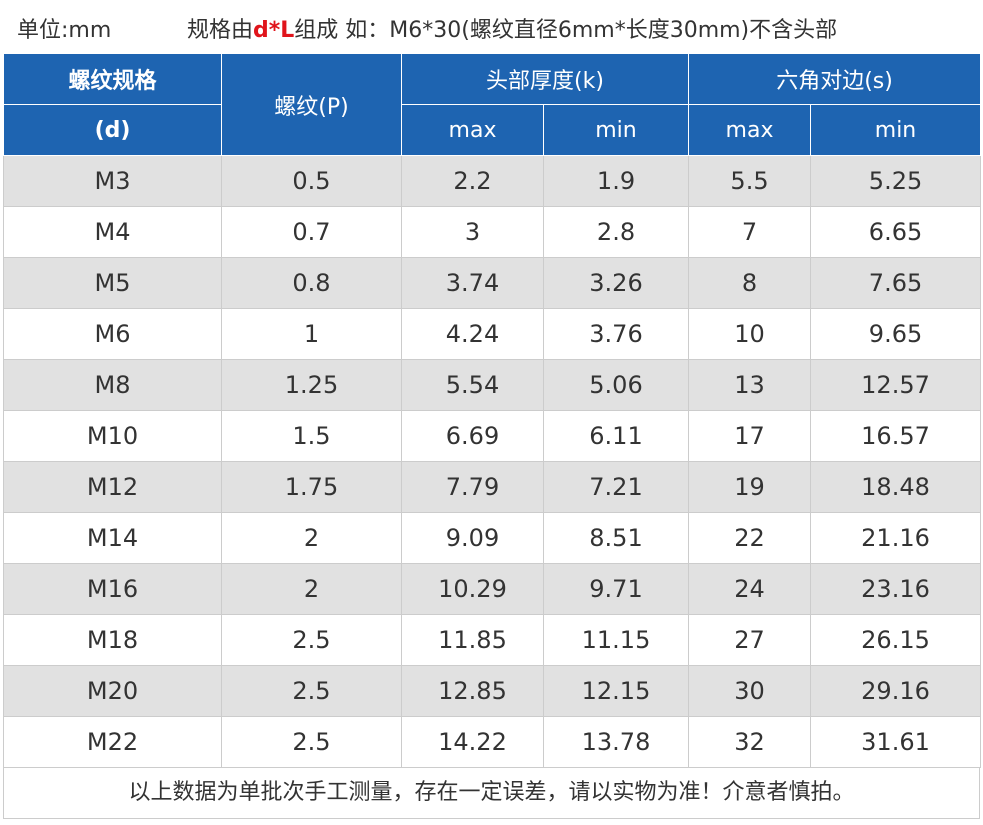  I want to click on cell-s-min: 7.65, so click(896, 283).